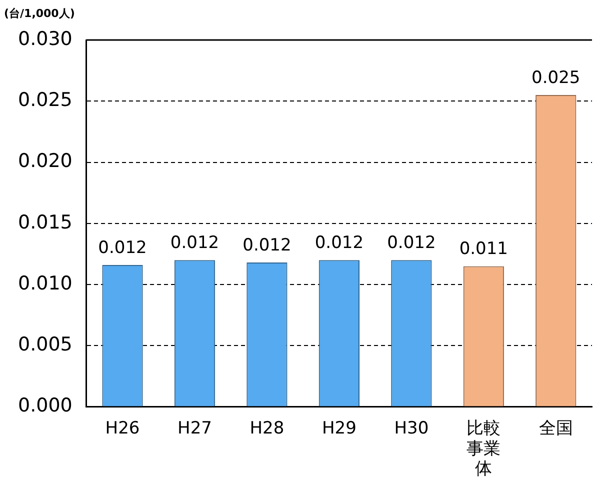 This screenshot has width=602, height=496. What do you see at coordinates (45, 161) in the screenshot?
I see `y-tick-label: 0.020` at bounding box center [45, 161].